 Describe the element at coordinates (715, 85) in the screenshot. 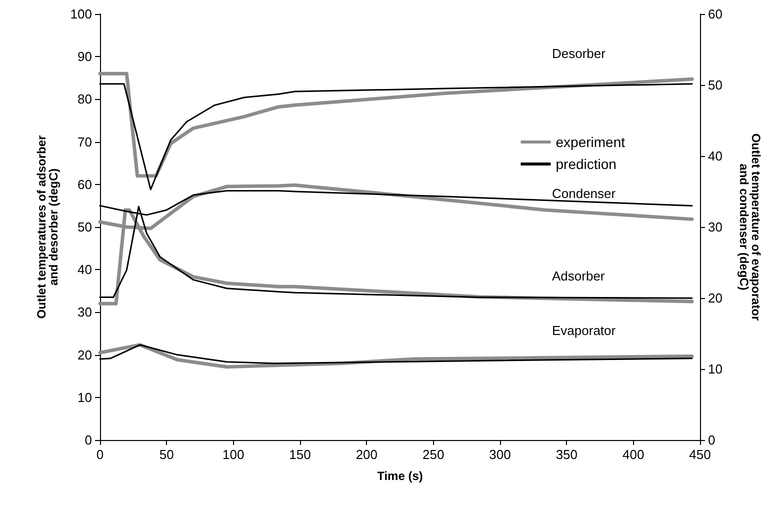

I see `y2-tick-label: 50` at that location.